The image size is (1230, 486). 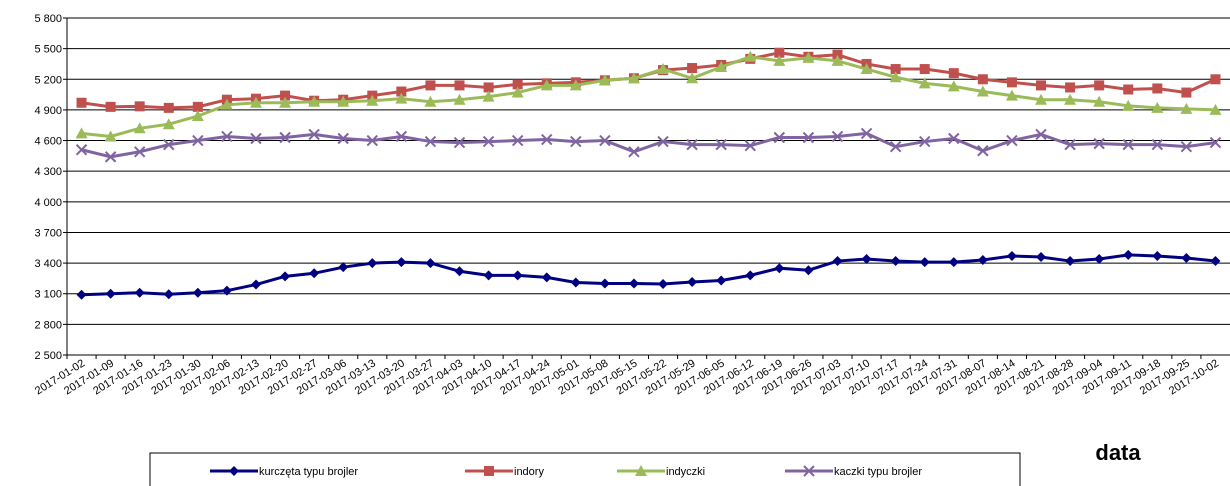 I want to click on y-tick-label: 3 700, so click(x=48, y=233).